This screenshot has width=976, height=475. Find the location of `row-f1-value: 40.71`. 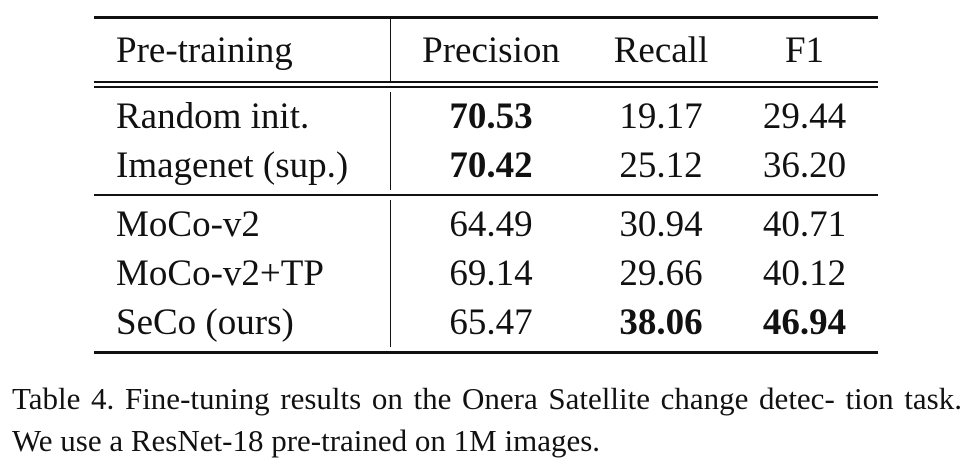

row-f1-value: 40.71 is located at coordinates (804, 224).